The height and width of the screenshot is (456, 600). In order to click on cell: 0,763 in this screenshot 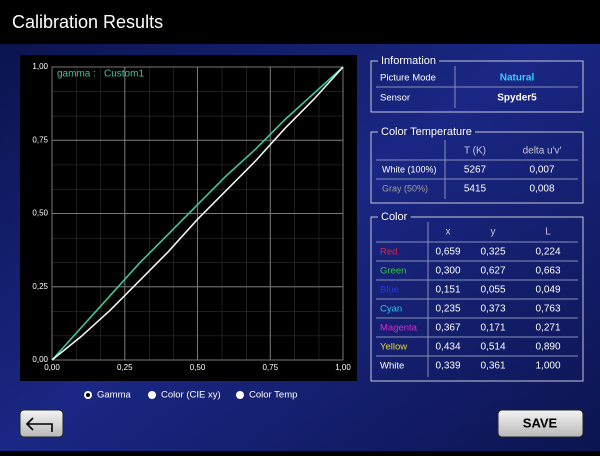, I will do `click(547, 309)`.